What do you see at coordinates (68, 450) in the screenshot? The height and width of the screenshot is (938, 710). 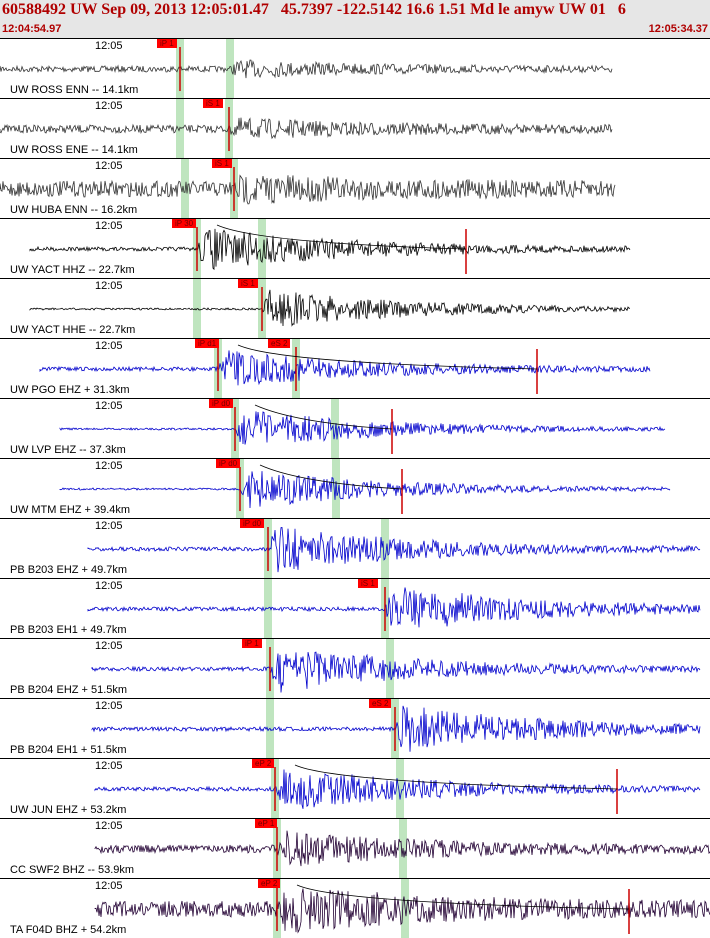 I see `station-label: UW LVP EHZ -- 37.3km` at bounding box center [68, 450].